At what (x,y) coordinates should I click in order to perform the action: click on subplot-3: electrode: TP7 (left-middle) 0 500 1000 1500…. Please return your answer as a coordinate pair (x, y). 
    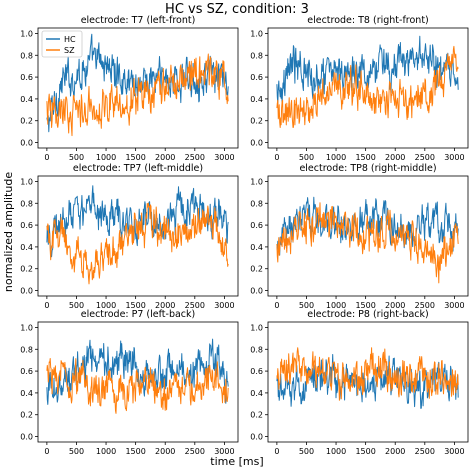
    Looking at the image, I should click on (129, 236).